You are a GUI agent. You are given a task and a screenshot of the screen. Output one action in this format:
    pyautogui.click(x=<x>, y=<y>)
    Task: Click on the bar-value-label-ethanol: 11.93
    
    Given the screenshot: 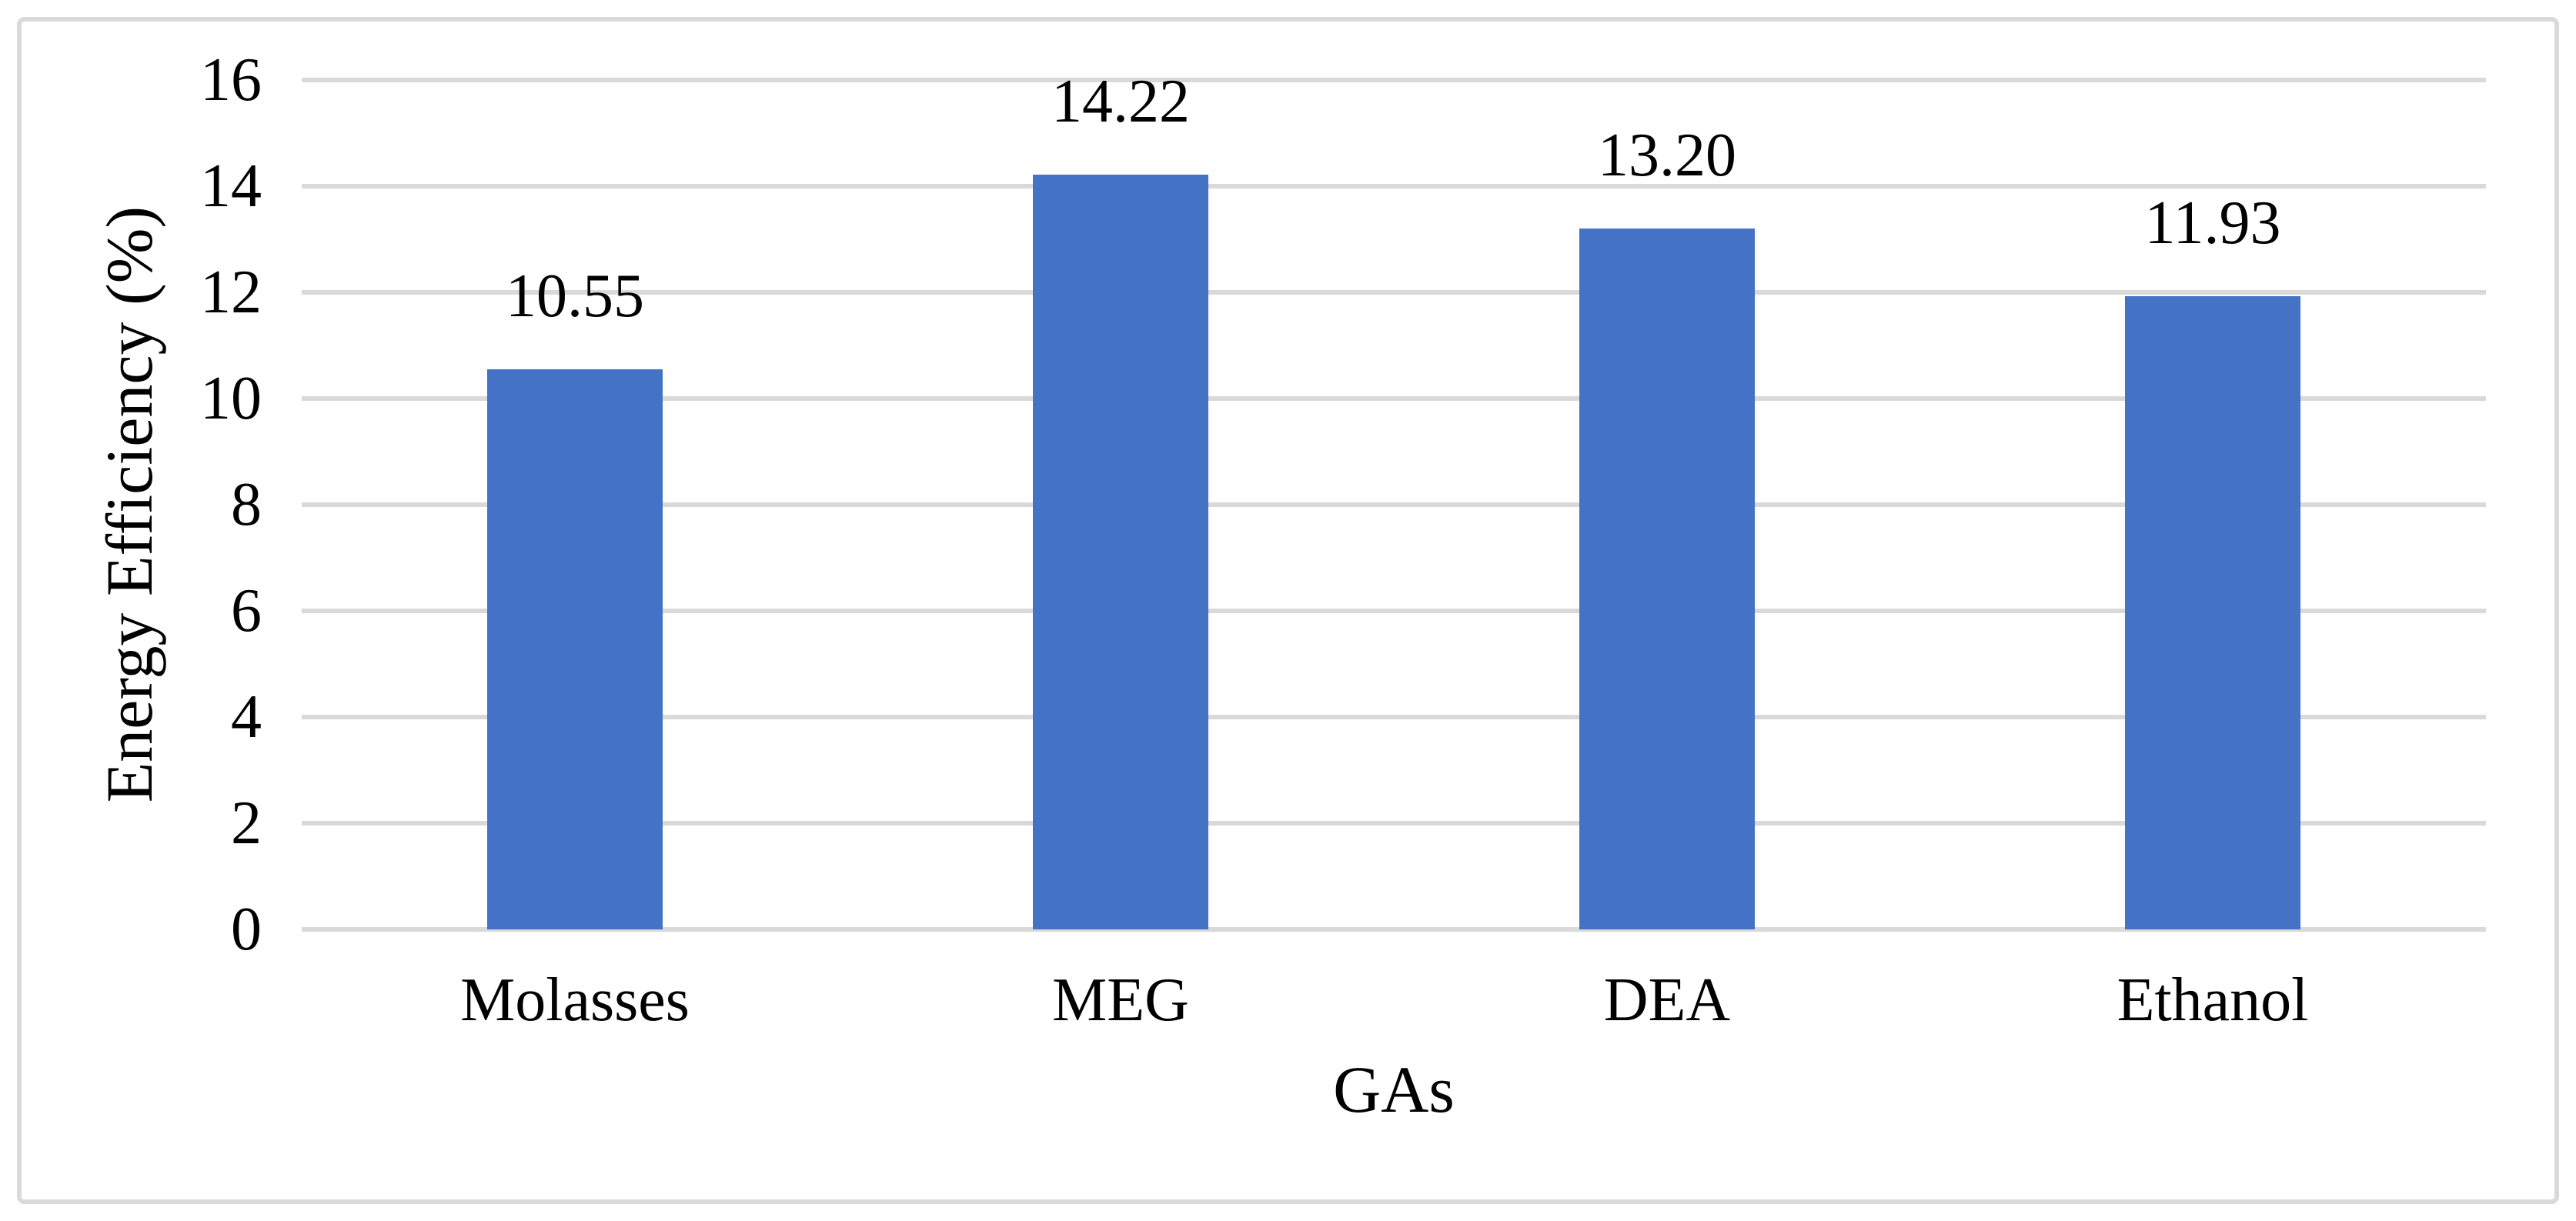 What is the action you would take?
    pyautogui.click(x=2212, y=223)
    